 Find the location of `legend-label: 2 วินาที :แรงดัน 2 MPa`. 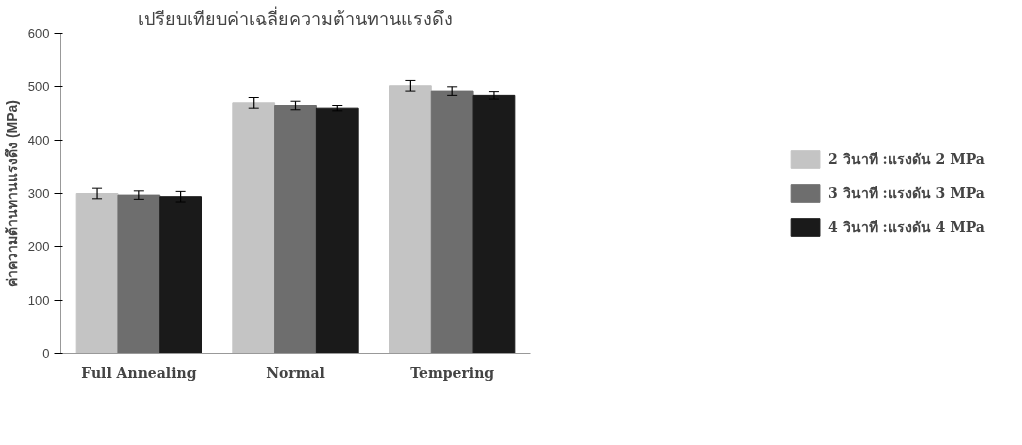

legend-label: 2 วินาที :แรงดัน 2 MPa is located at coordinates (906, 159).